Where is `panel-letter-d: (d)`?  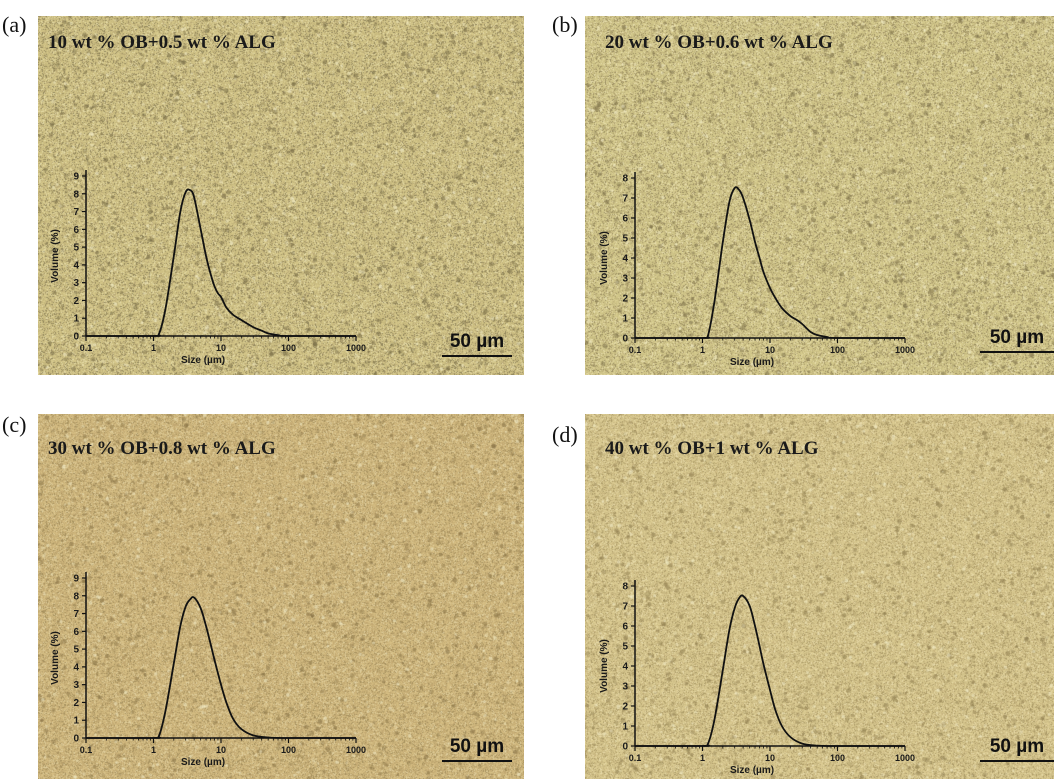 panel-letter-d: (d) is located at coordinates (565, 434).